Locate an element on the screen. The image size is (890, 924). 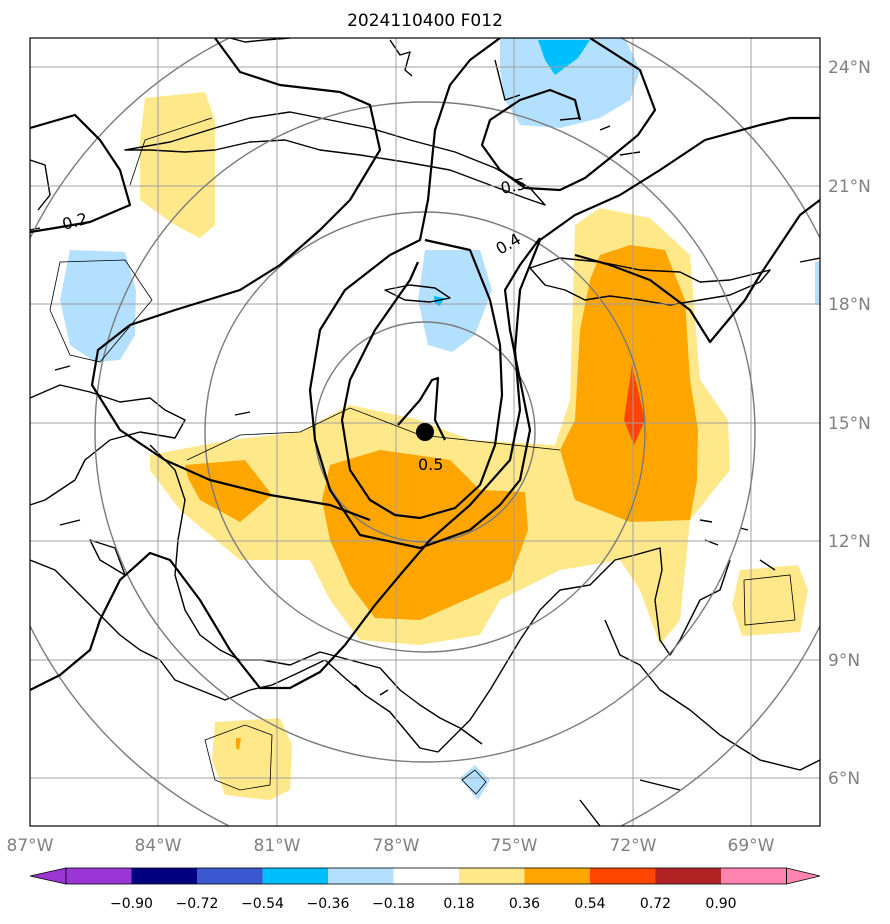
light-blue-edge-east is located at coordinates (817, 283).